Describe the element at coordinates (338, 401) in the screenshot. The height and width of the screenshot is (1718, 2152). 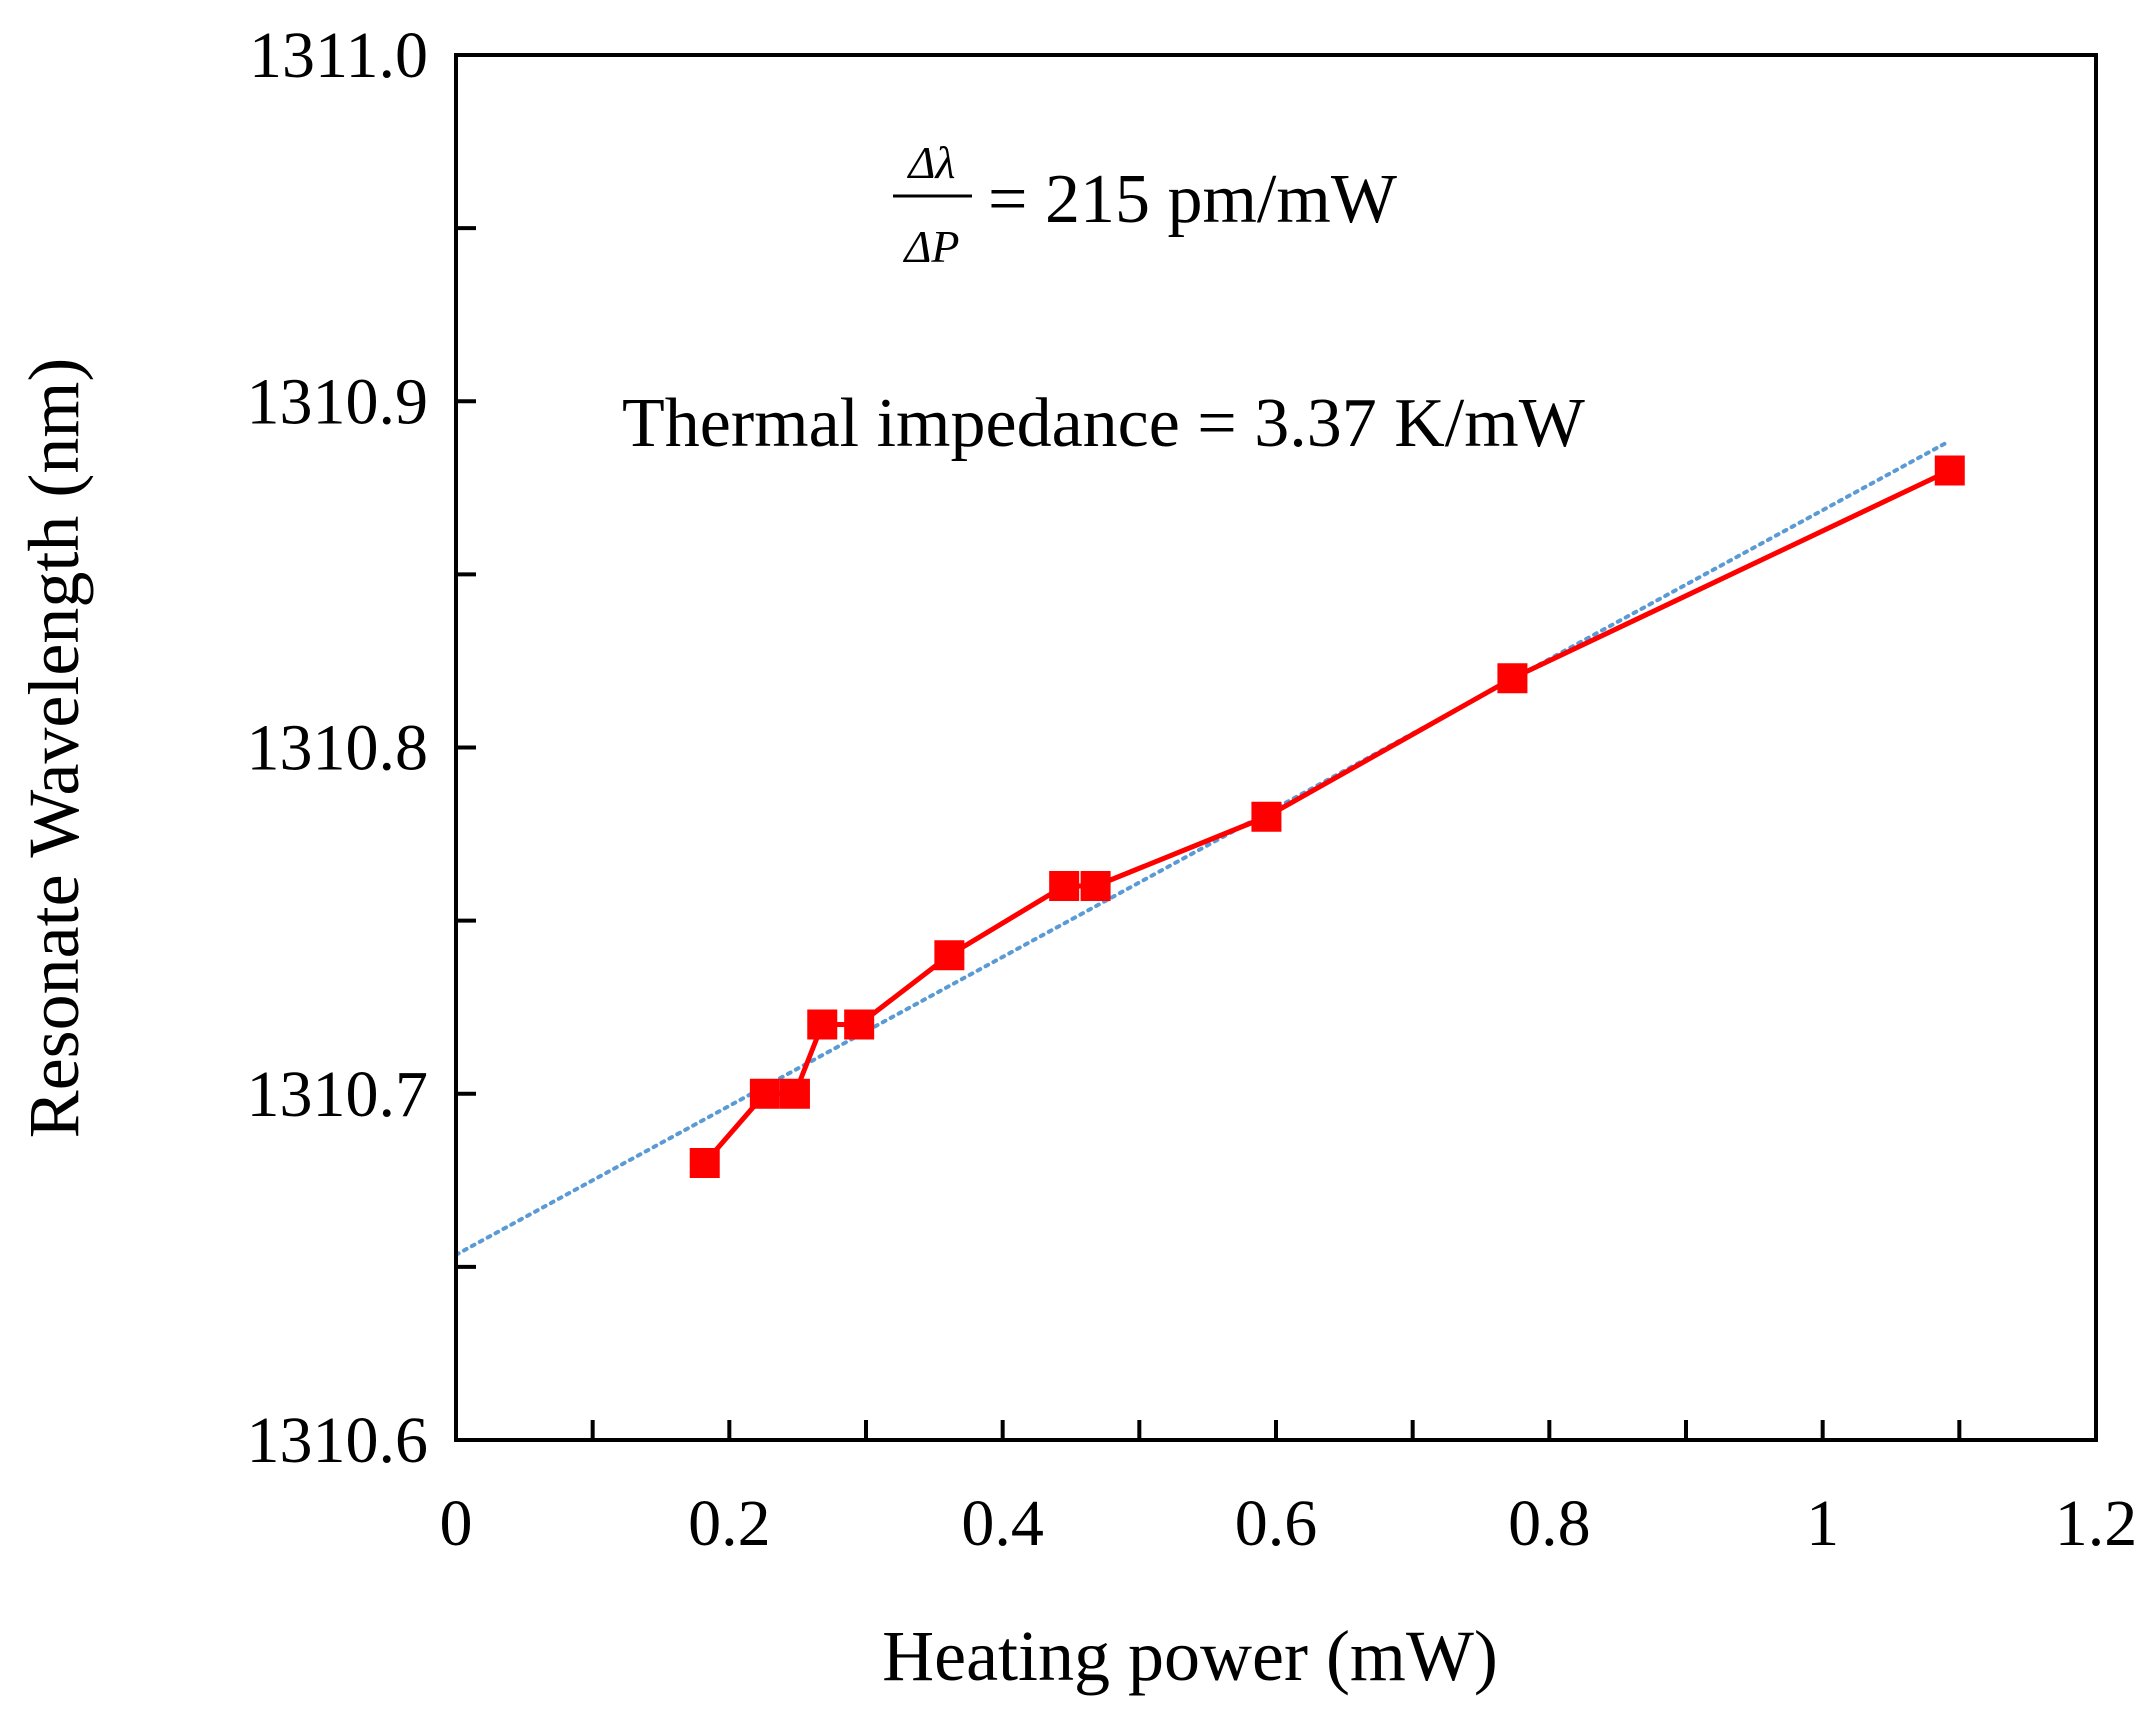
I see `y-tick-label: 1310.9` at that location.